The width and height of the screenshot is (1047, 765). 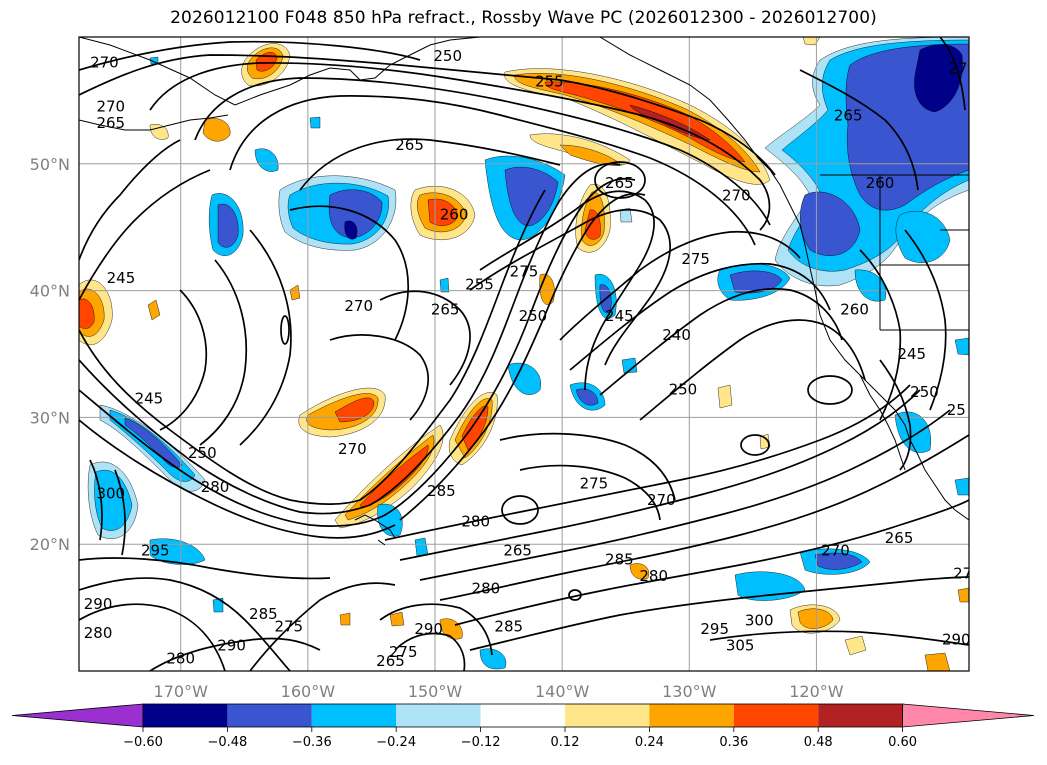 I want to click on latitude-labels: 50°N 40°N 30°N 20°N, so click(x=50, y=354).